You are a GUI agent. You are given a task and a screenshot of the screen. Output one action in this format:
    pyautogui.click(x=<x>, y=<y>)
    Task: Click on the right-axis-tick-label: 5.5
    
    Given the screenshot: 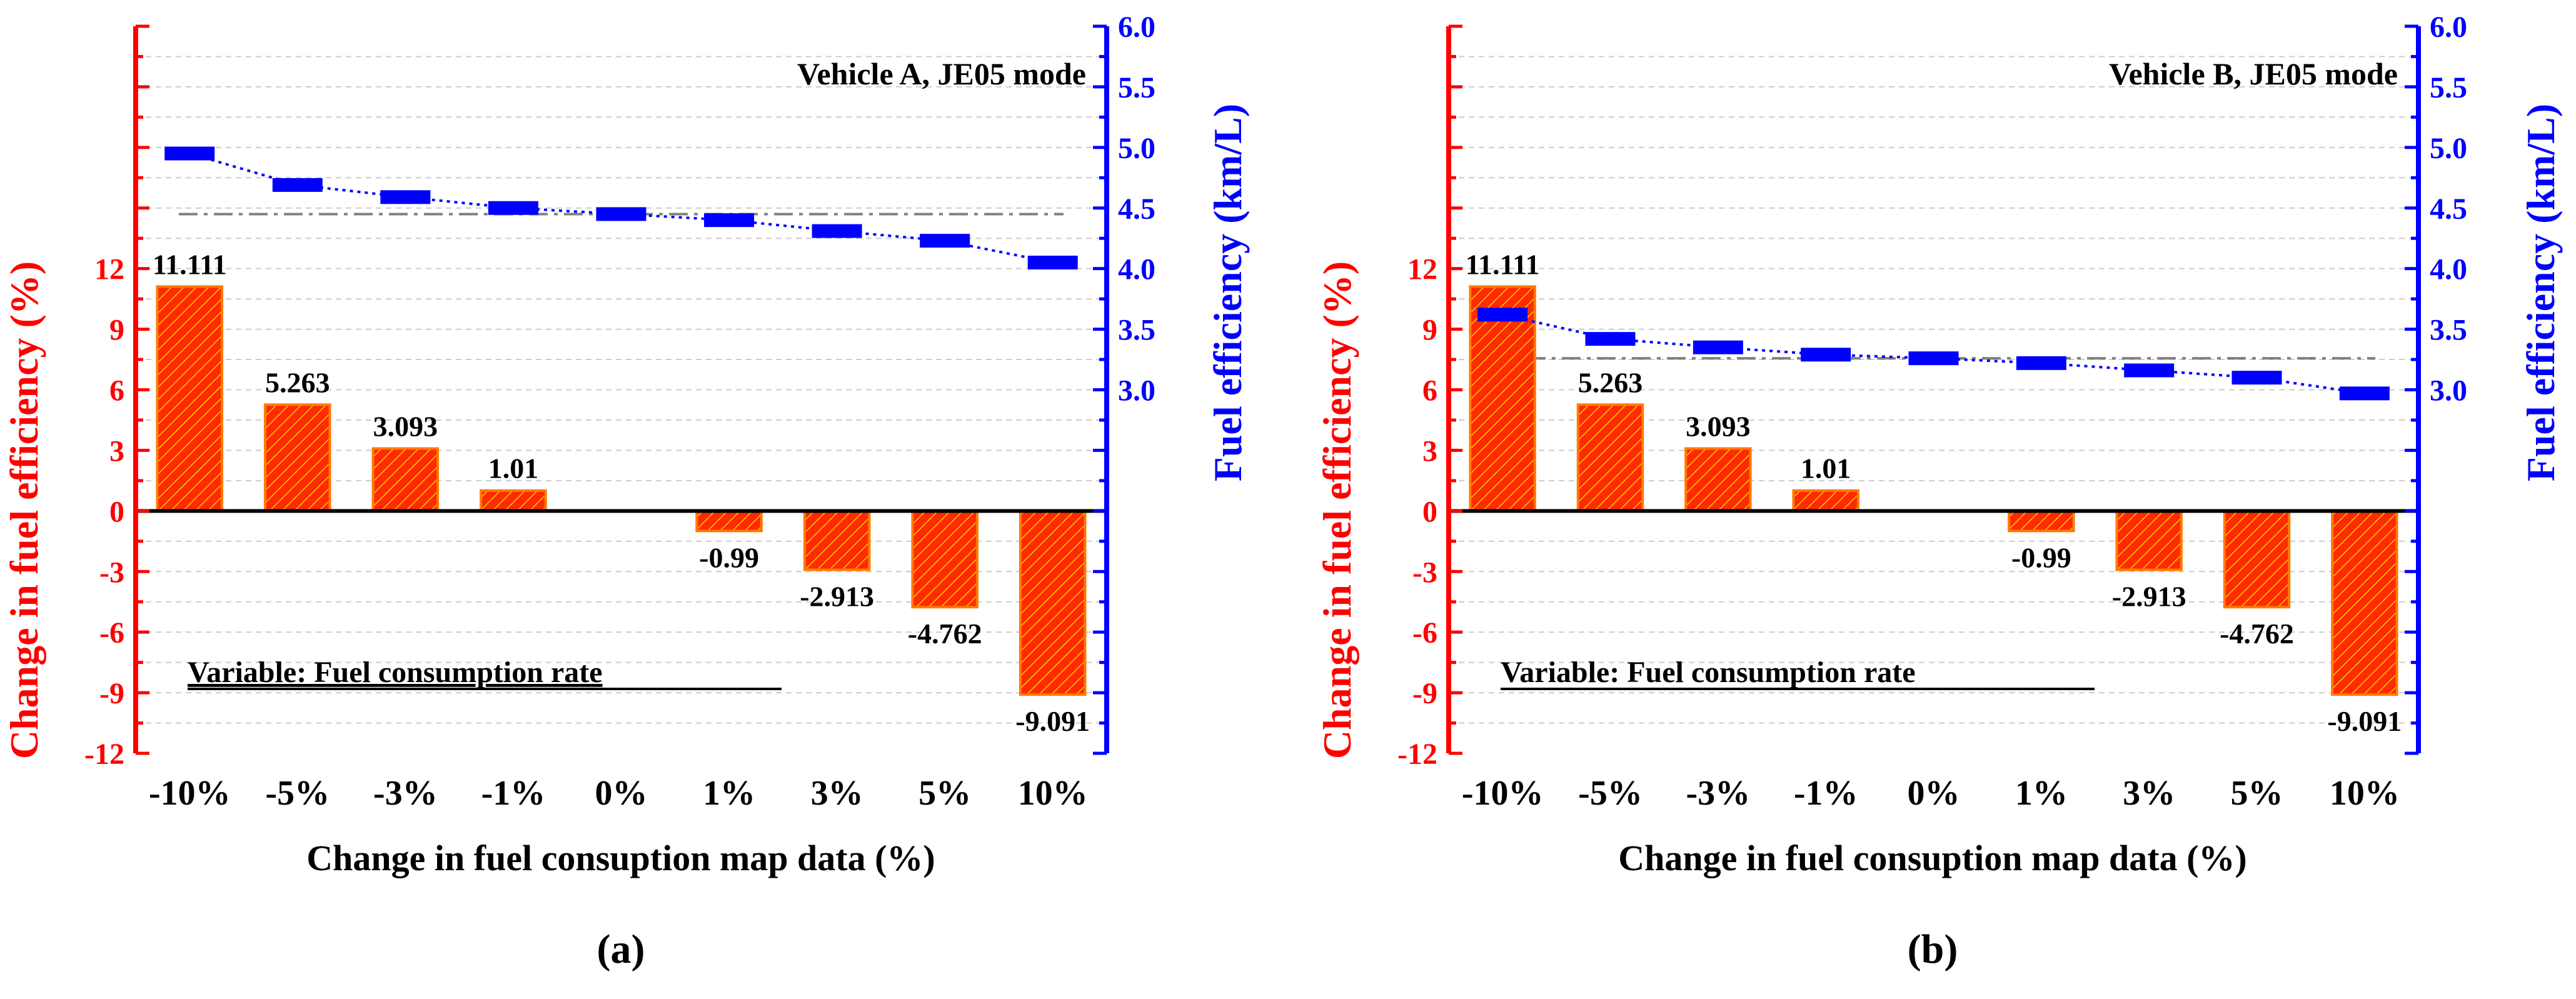 What is the action you would take?
    pyautogui.click(x=2448, y=87)
    